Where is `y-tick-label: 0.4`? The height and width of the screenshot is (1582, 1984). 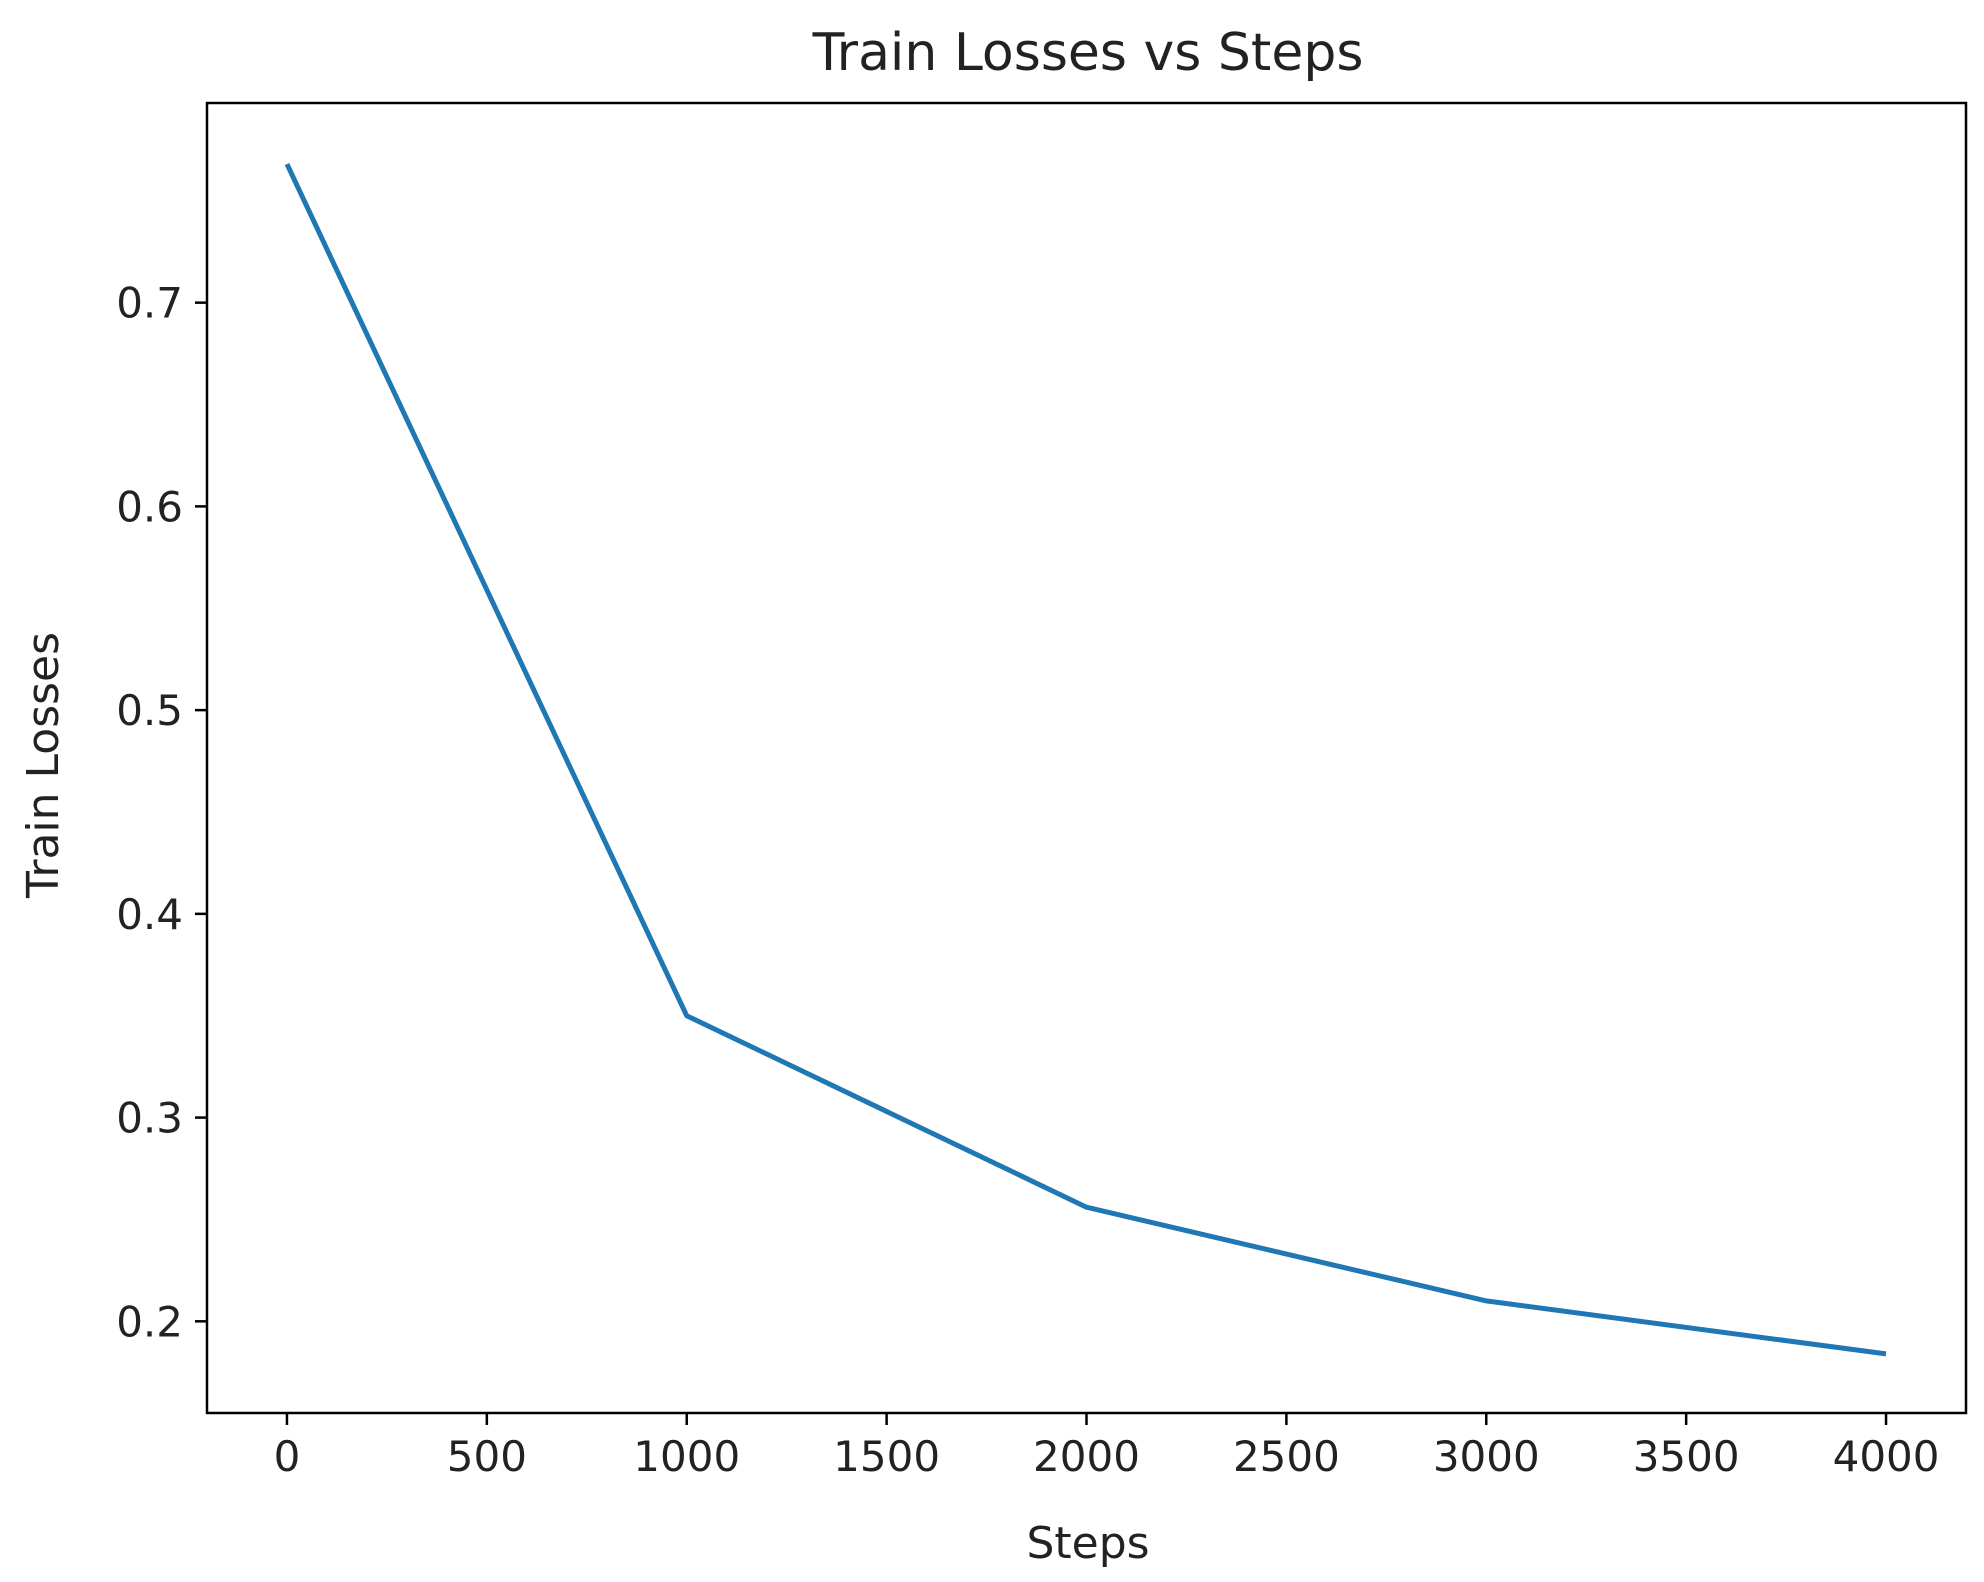 y-tick-label: 0.4 is located at coordinates (149, 914).